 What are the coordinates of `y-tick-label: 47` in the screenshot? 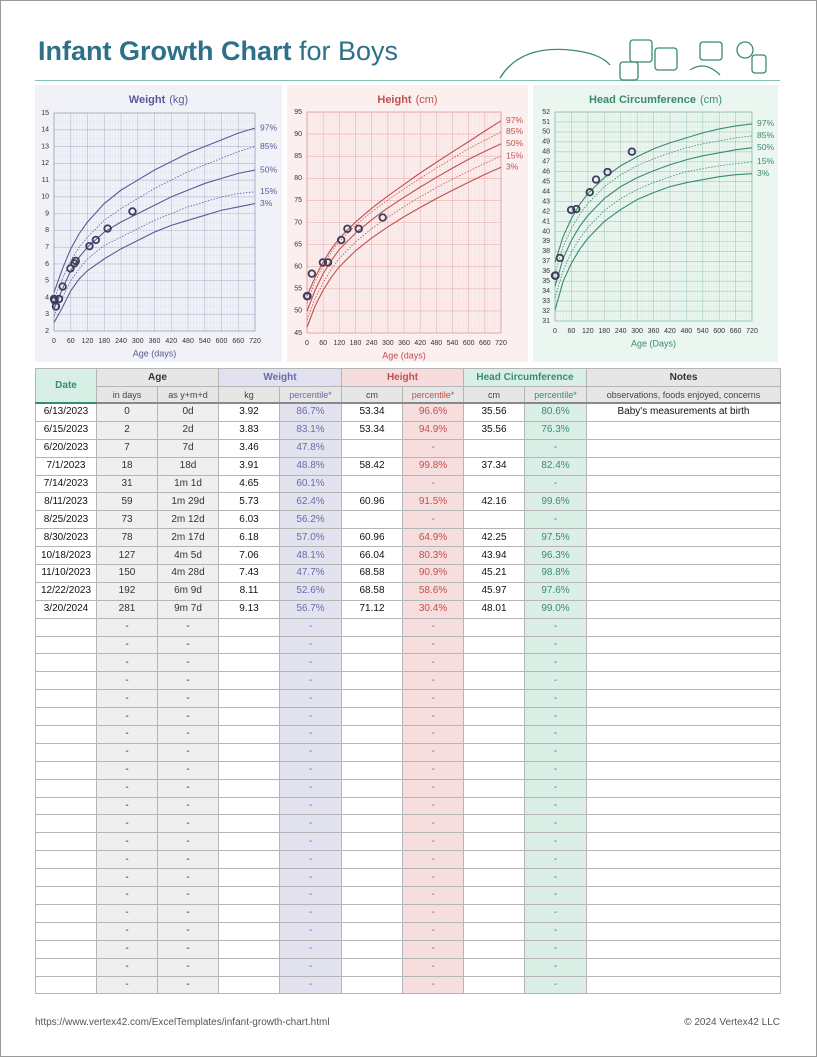 It's located at (546, 162).